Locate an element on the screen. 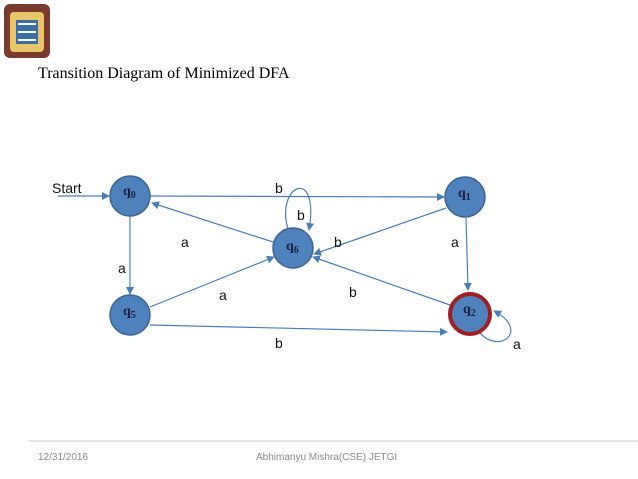 Image resolution: width=638 pixels, height=479 pixels. state-label: q2 is located at coordinates (469, 310).